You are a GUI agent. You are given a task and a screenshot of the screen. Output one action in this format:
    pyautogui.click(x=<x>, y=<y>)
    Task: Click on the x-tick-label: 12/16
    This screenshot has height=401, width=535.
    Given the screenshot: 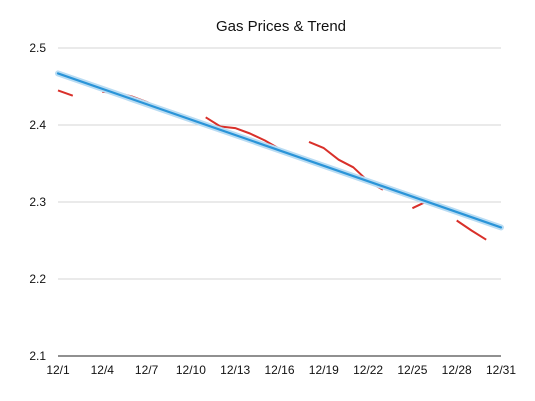 What is the action you would take?
    pyautogui.click(x=279, y=370)
    